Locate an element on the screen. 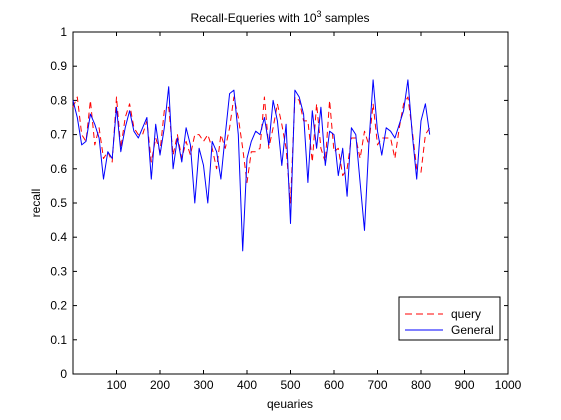 This screenshot has height=420, width=561. legend-label-query: query is located at coordinates (466, 314).